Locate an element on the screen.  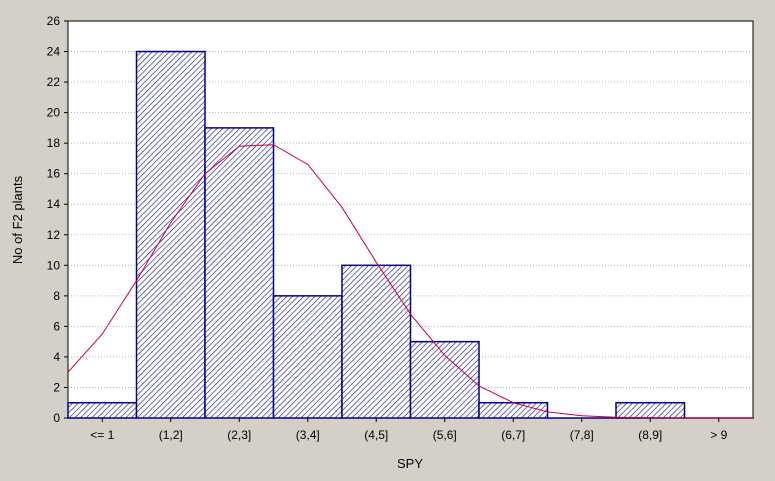
x-tick-label: > 9 is located at coordinates (718, 435).